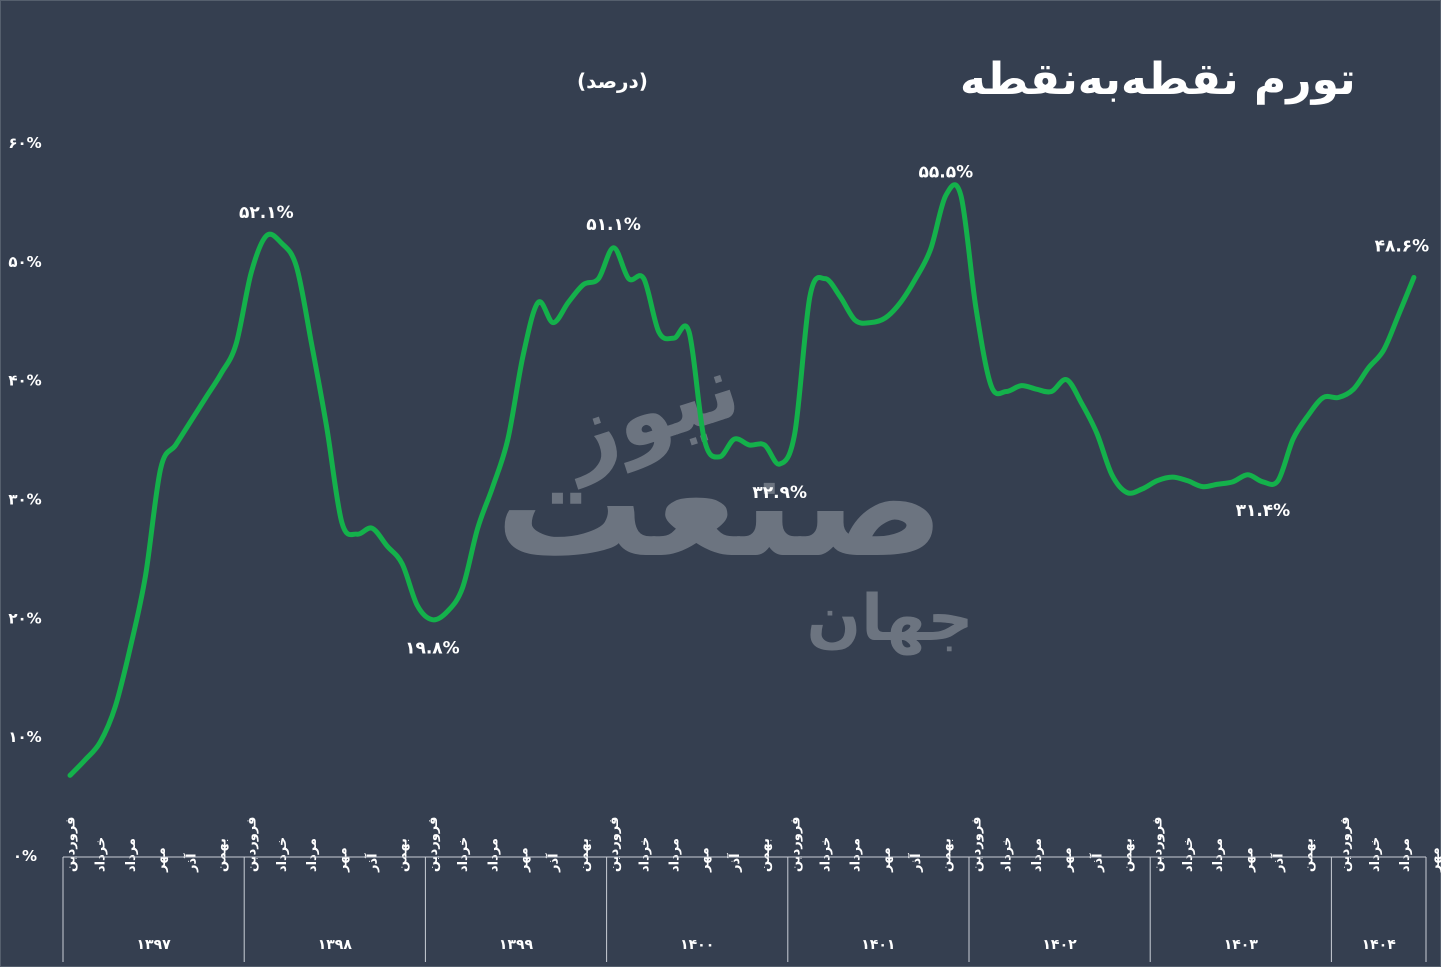 The image size is (1441, 967). What do you see at coordinates (1402, 246) in the screenshot?
I see `data-label: ۴۸.۶%` at bounding box center [1402, 246].